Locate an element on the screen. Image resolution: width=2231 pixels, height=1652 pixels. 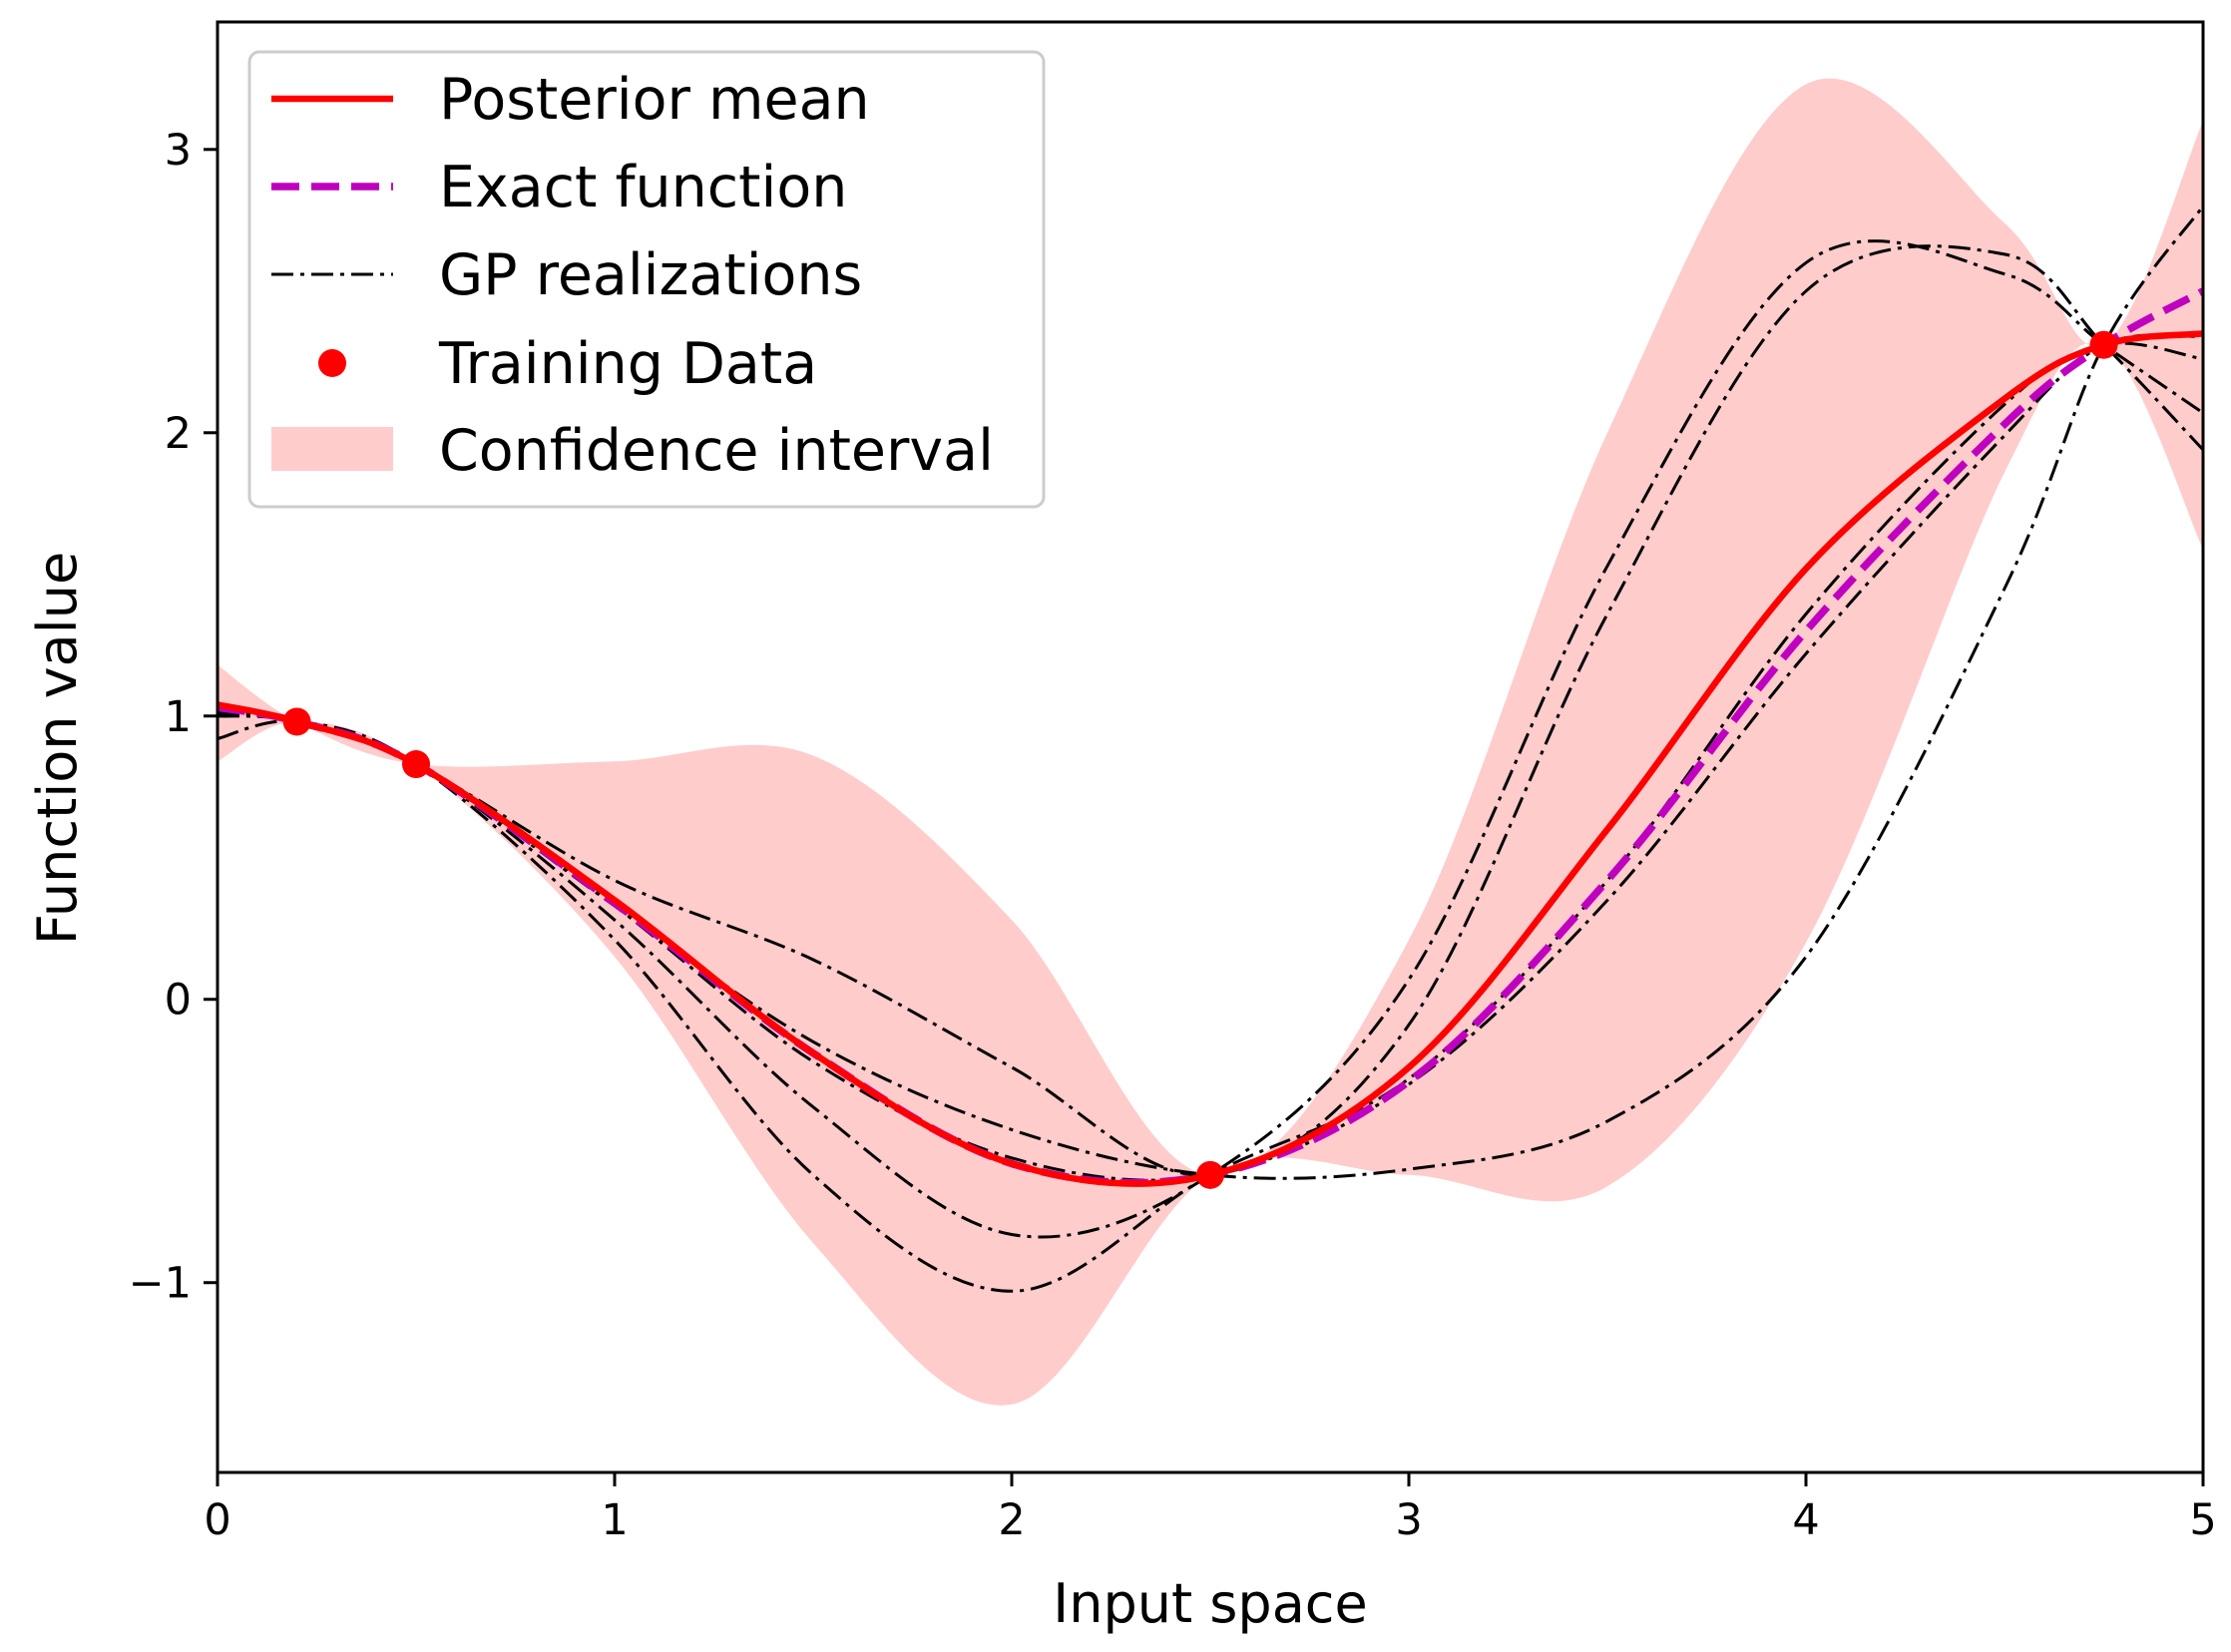
legend-label-posterior-mean: Posterior mean is located at coordinates (654, 100).